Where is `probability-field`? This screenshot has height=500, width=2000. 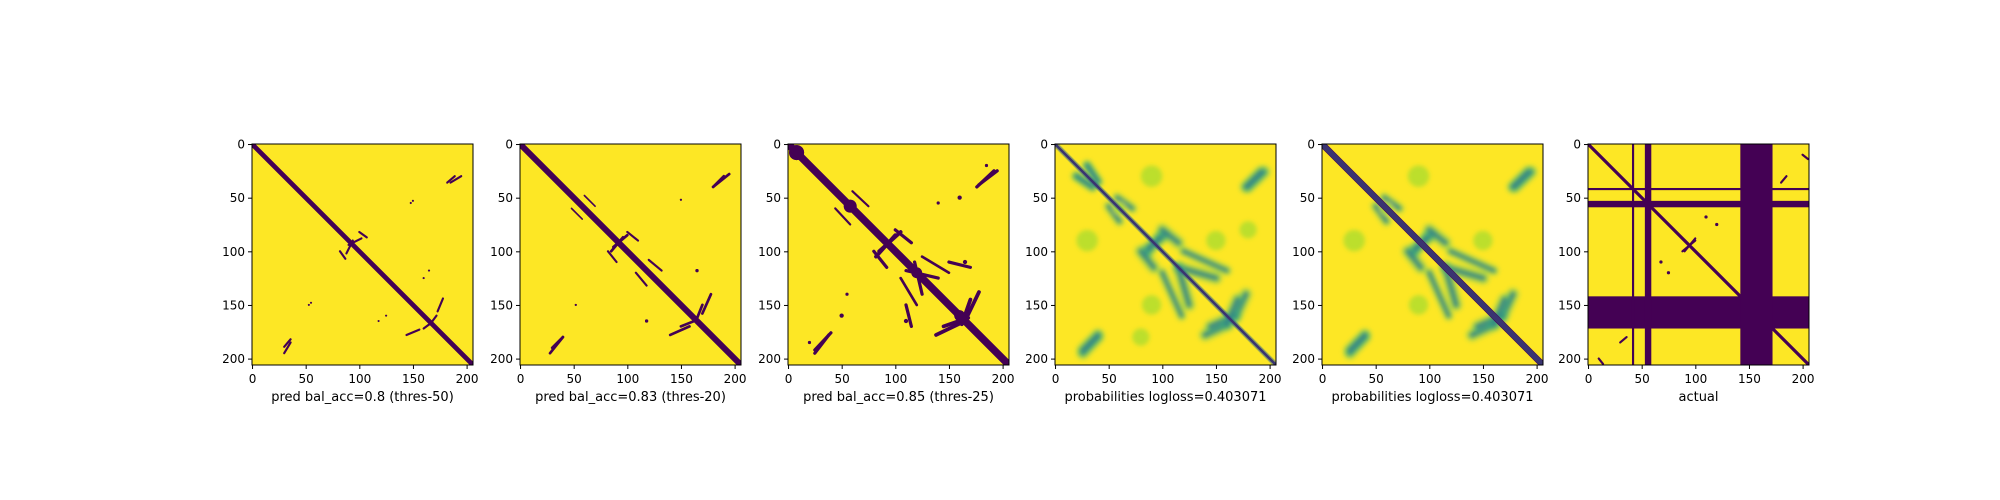 probability-field is located at coordinates (1171, 260).